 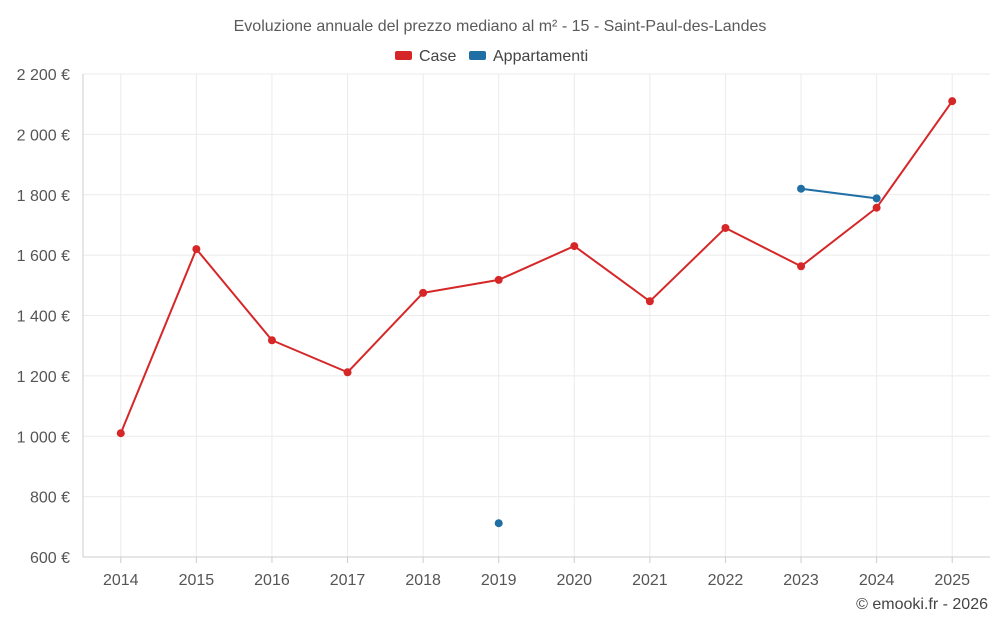 I want to click on y-tick-label: 1 400 €, so click(x=43, y=317).